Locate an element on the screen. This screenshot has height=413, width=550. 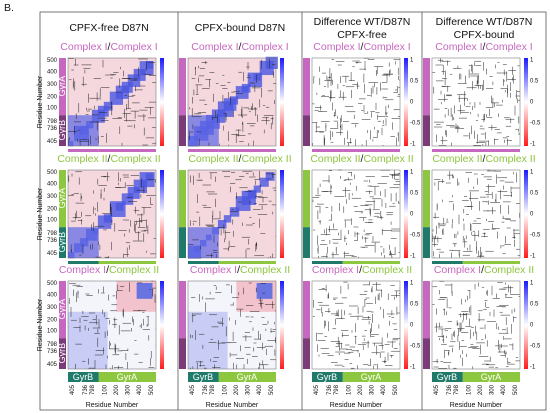
y-tick-label: 200 is located at coordinates (52, 320).